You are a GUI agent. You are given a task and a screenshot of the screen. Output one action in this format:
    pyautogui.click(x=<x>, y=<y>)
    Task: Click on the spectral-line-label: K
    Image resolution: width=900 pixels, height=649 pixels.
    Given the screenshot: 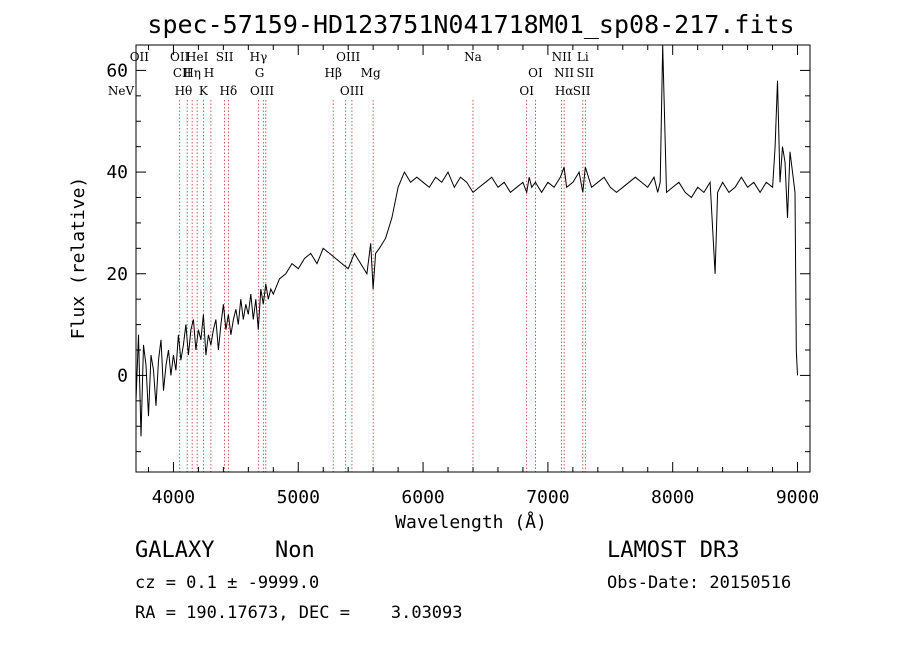 What is the action you would take?
    pyautogui.click(x=204, y=91)
    